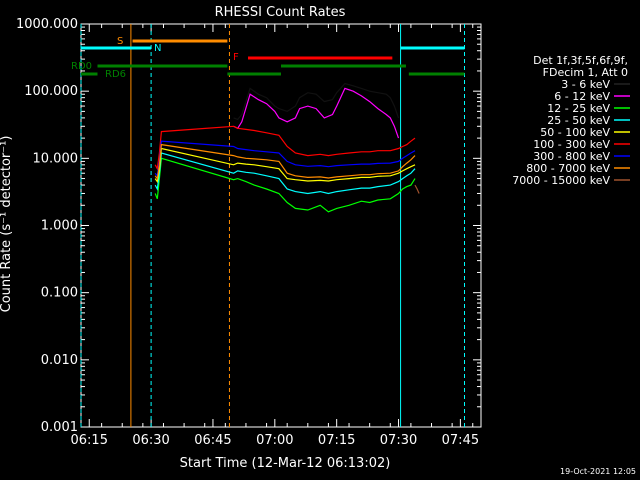 This screenshot has height=480, width=640. Describe the element at coordinates (59, 293) in the screenshot. I see `y-tick-label: 0.100` at that location.